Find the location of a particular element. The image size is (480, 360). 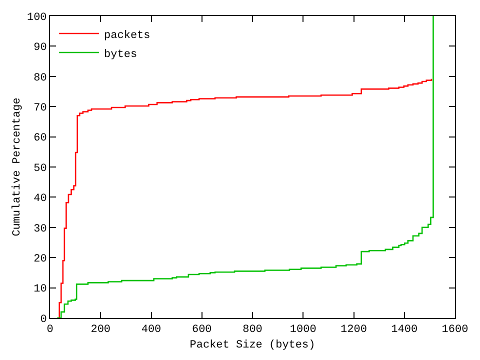

legend-label: packets is located at coordinates (127, 36).